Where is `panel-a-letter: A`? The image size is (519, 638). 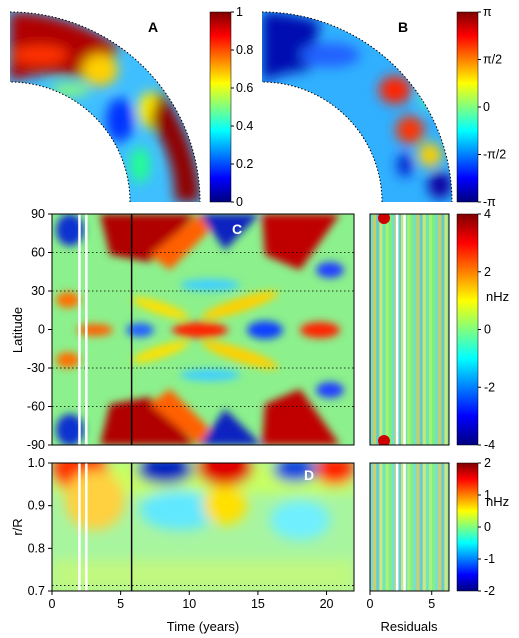 panel-a-letter: A is located at coordinates (153, 27).